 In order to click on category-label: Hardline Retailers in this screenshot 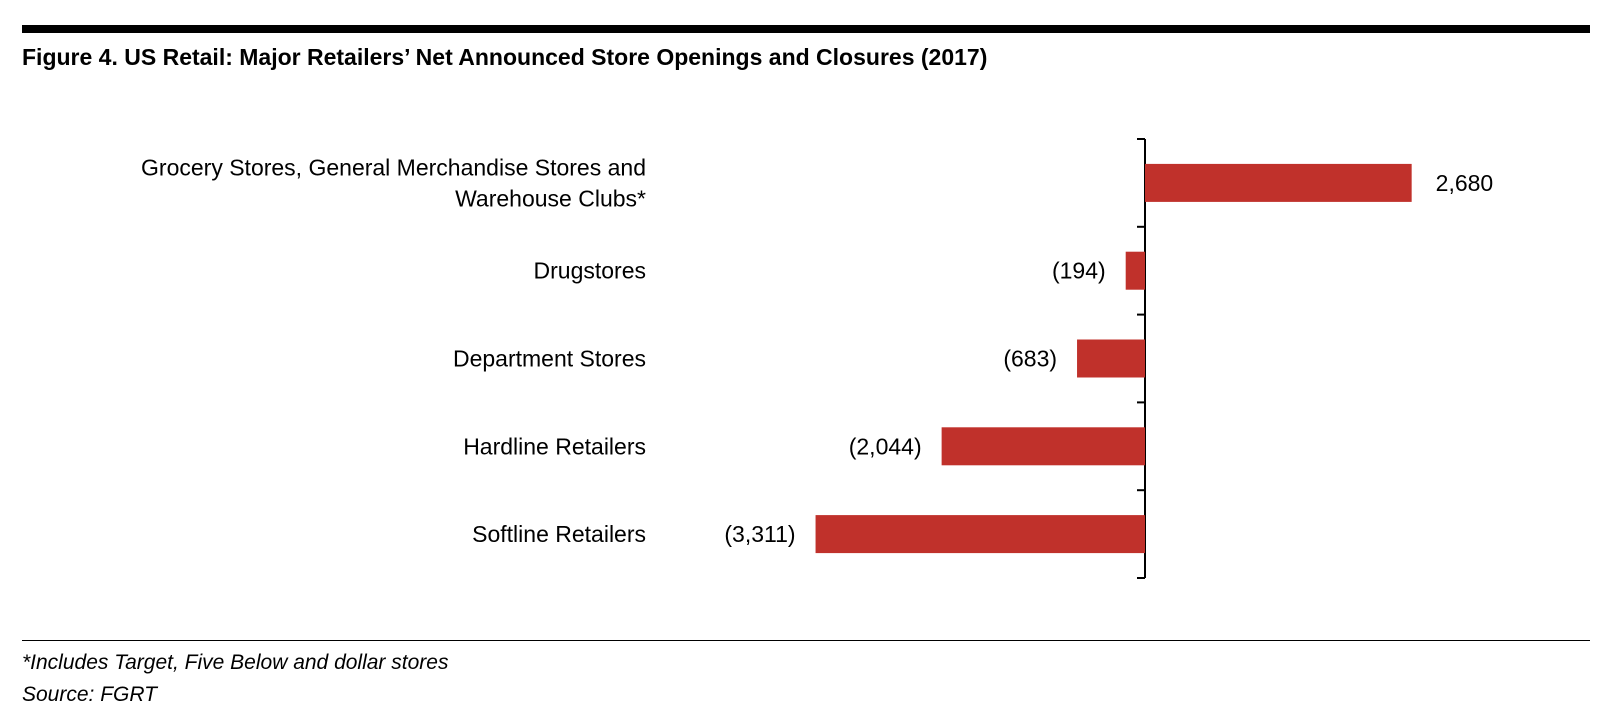, I will do `click(554, 446)`.